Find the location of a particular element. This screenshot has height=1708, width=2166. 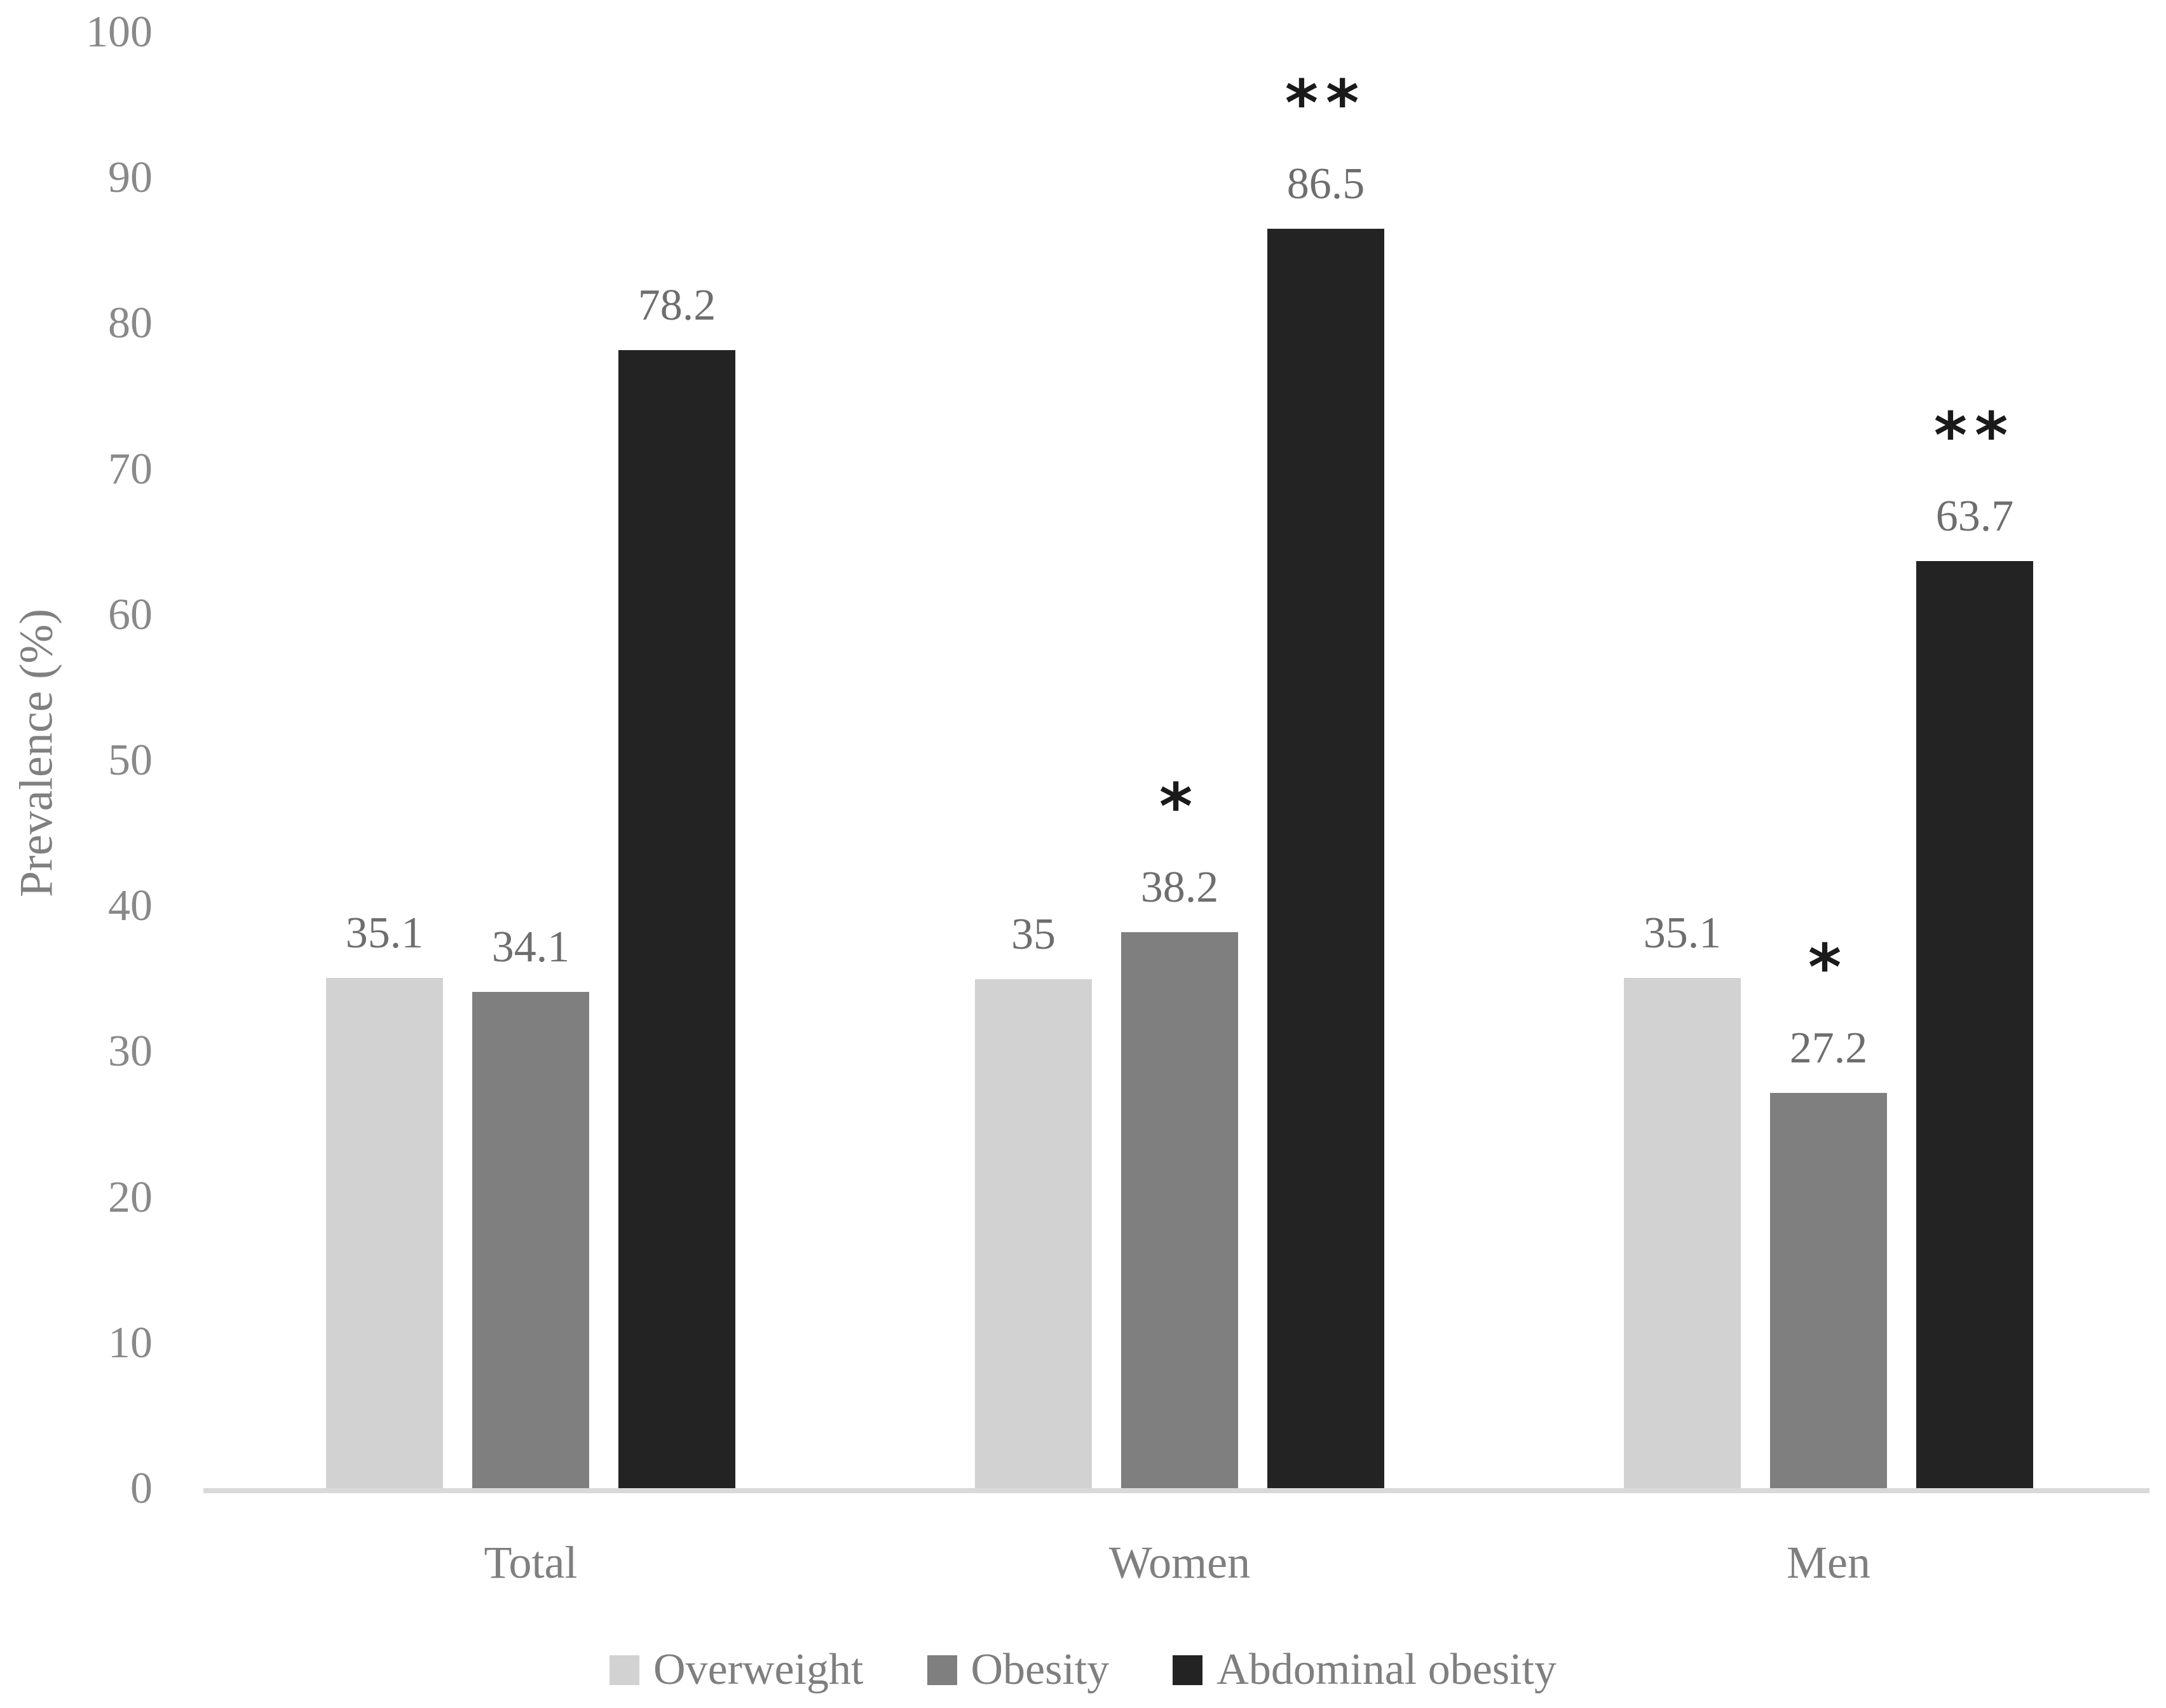

y-tick-label: 70 is located at coordinates (130, 469).